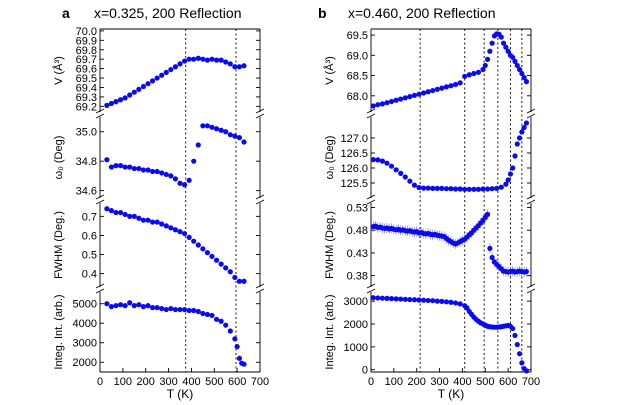  What do you see at coordinates (100, 382) in the screenshot?
I see `x-tick-label: 0` at bounding box center [100, 382].